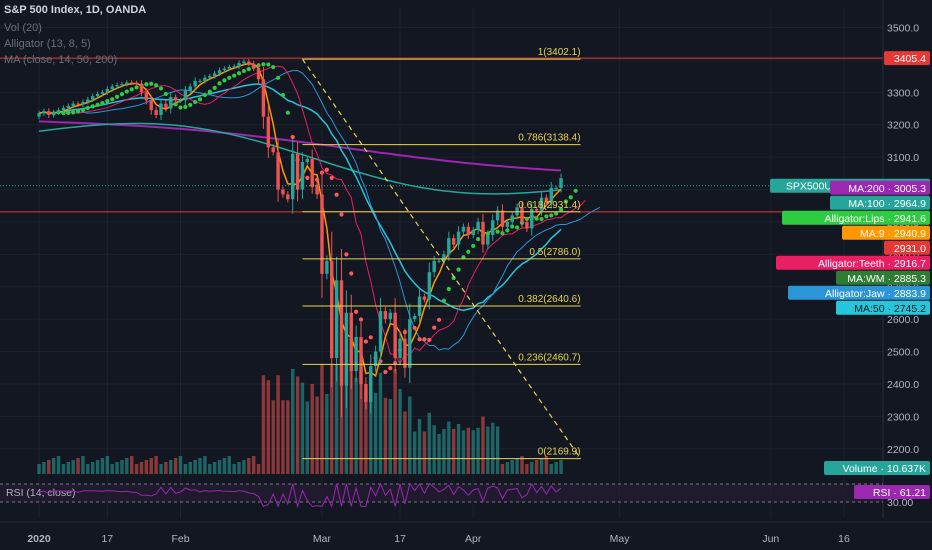 The width and height of the screenshot is (932, 550). Describe the element at coordinates (61, 60) in the screenshot. I see `ma-indicator-label: MA (close, 14, 50, 200)` at that location.